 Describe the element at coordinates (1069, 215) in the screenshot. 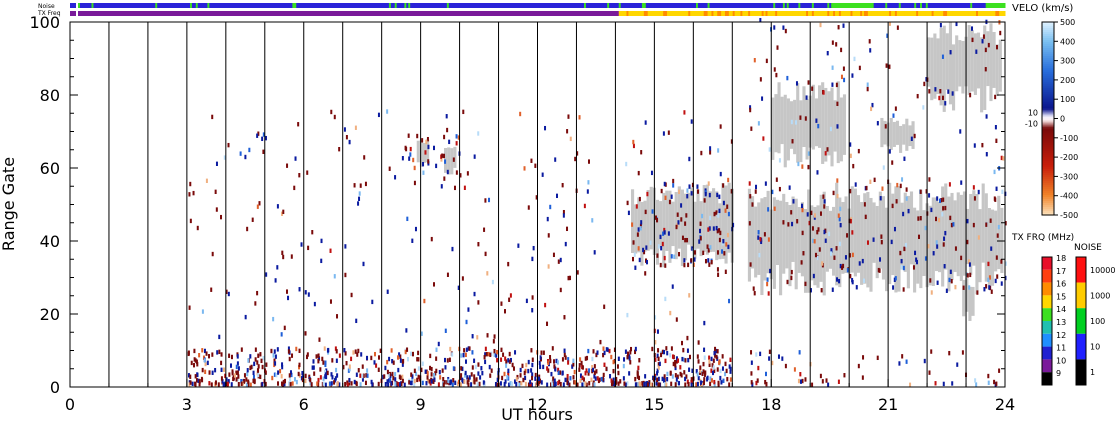

I see `velocity-colorbar-label: -500` at that location.